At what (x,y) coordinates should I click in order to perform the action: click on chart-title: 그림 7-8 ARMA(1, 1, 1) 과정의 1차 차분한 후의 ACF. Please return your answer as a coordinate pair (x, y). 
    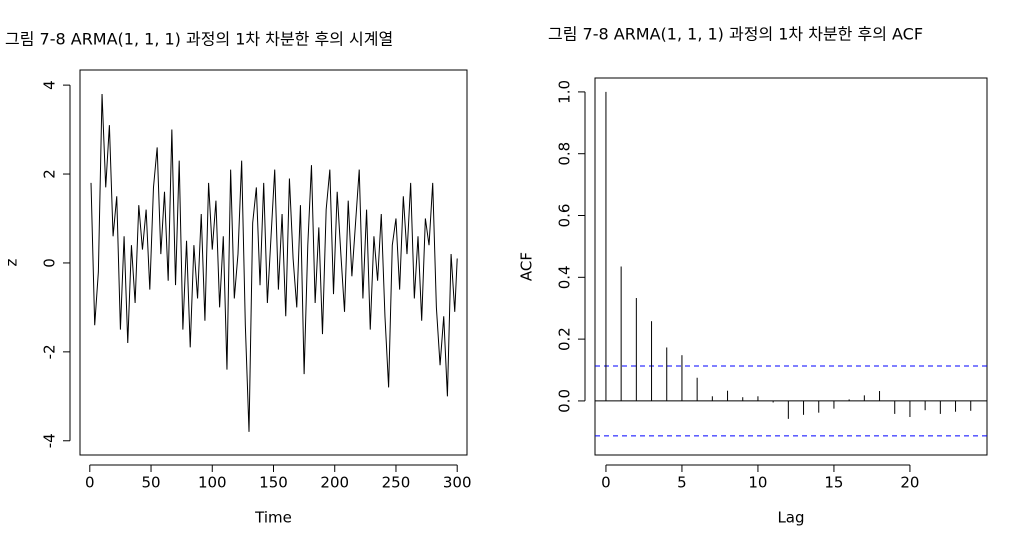
    Looking at the image, I should click on (735, 34).